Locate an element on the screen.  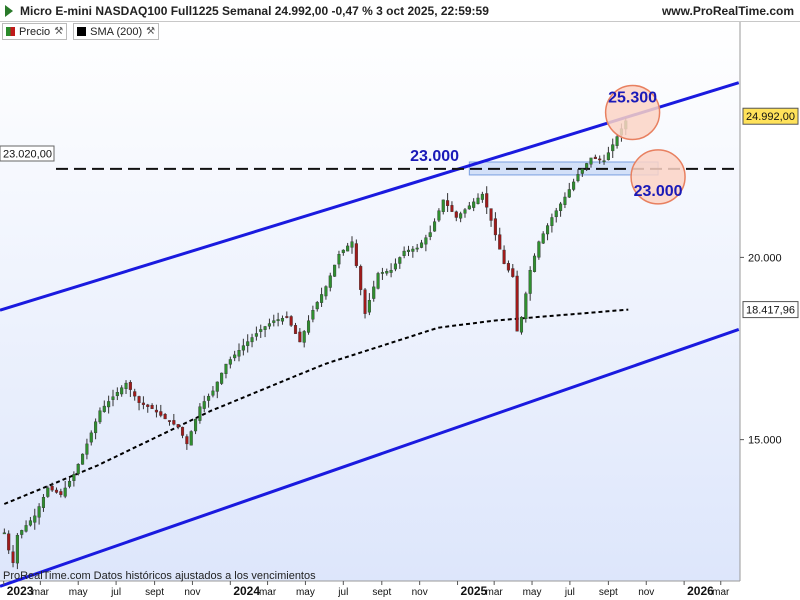
x-tick-label: may is located at coordinates (305, 592).